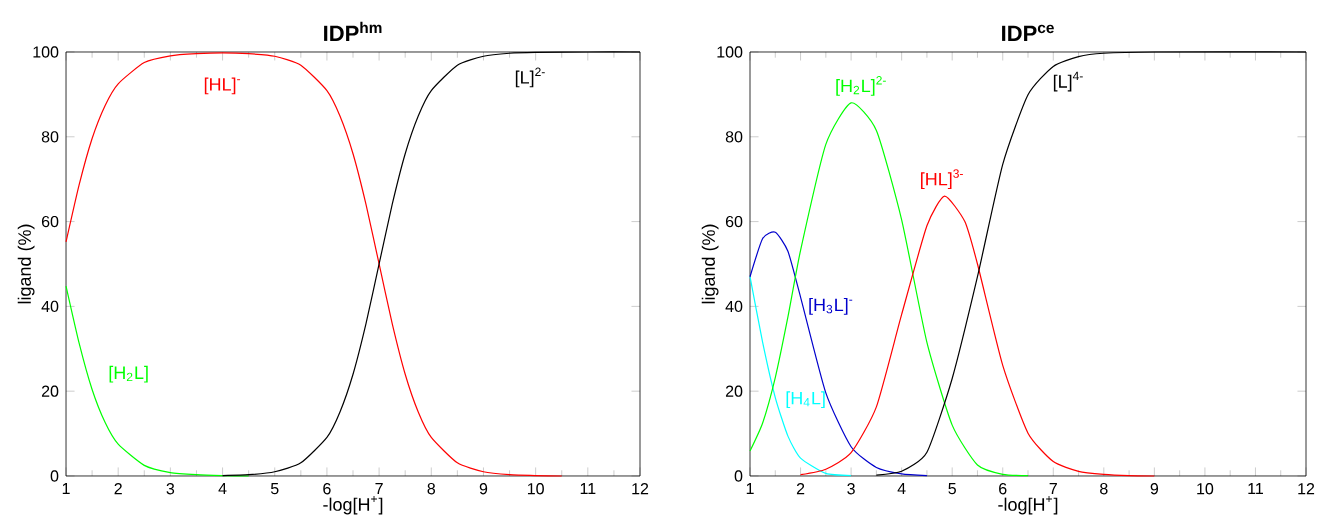 The image size is (1320, 528). Describe the element at coordinates (861, 86) in the screenshot. I see `series-label: [H$_{2}$L]$^{2-}$` at that location.